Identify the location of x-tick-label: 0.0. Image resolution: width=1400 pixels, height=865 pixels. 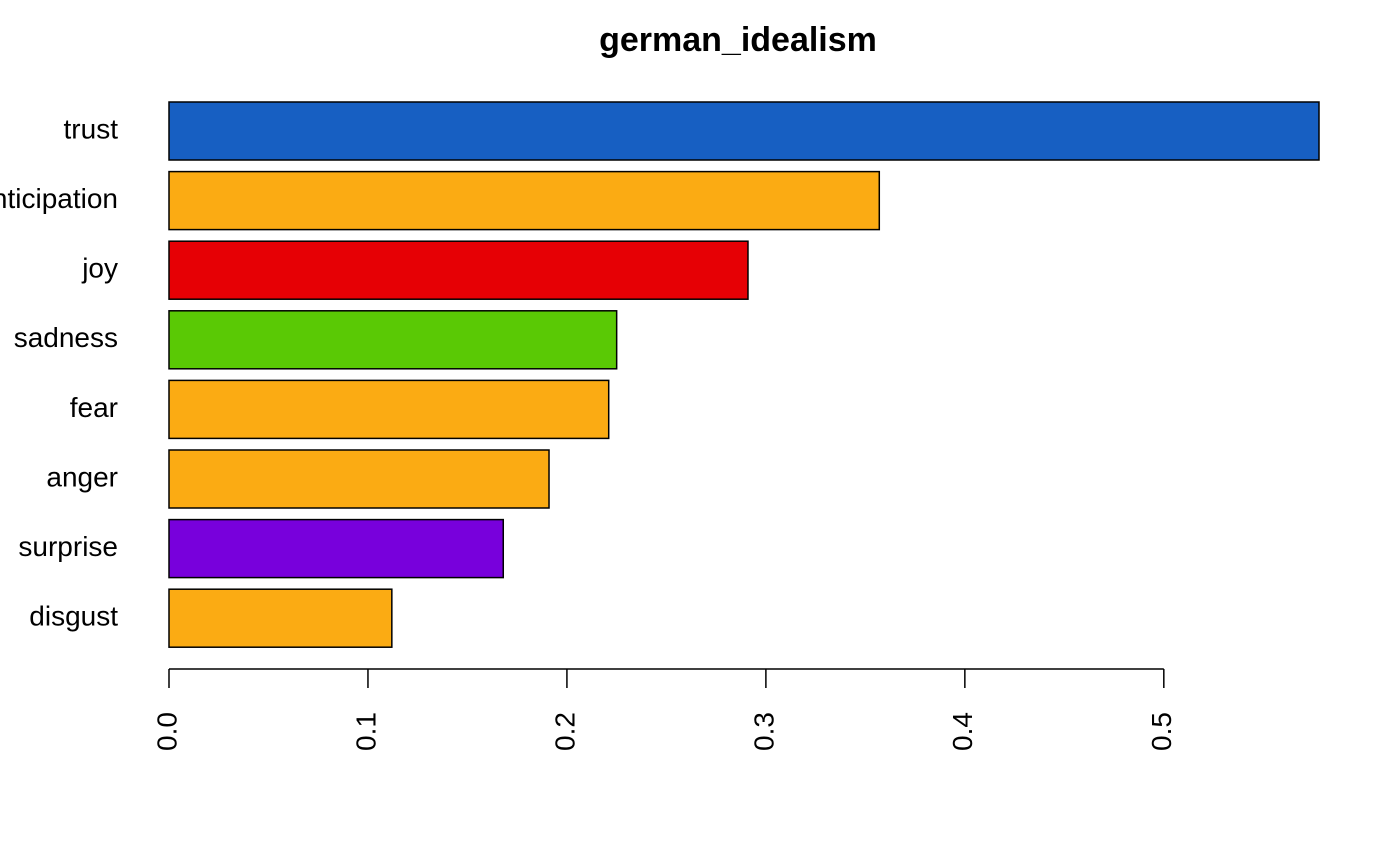
(166, 731).